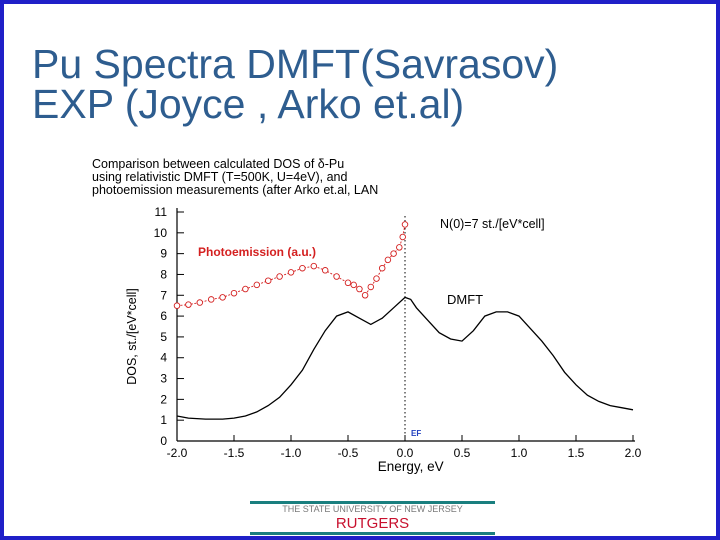 This screenshot has height=540, width=720. What do you see at coordinates (405, 453) in the screenshot?
I see `x-tick-label: 0.0` at bounding box center [405, 453].